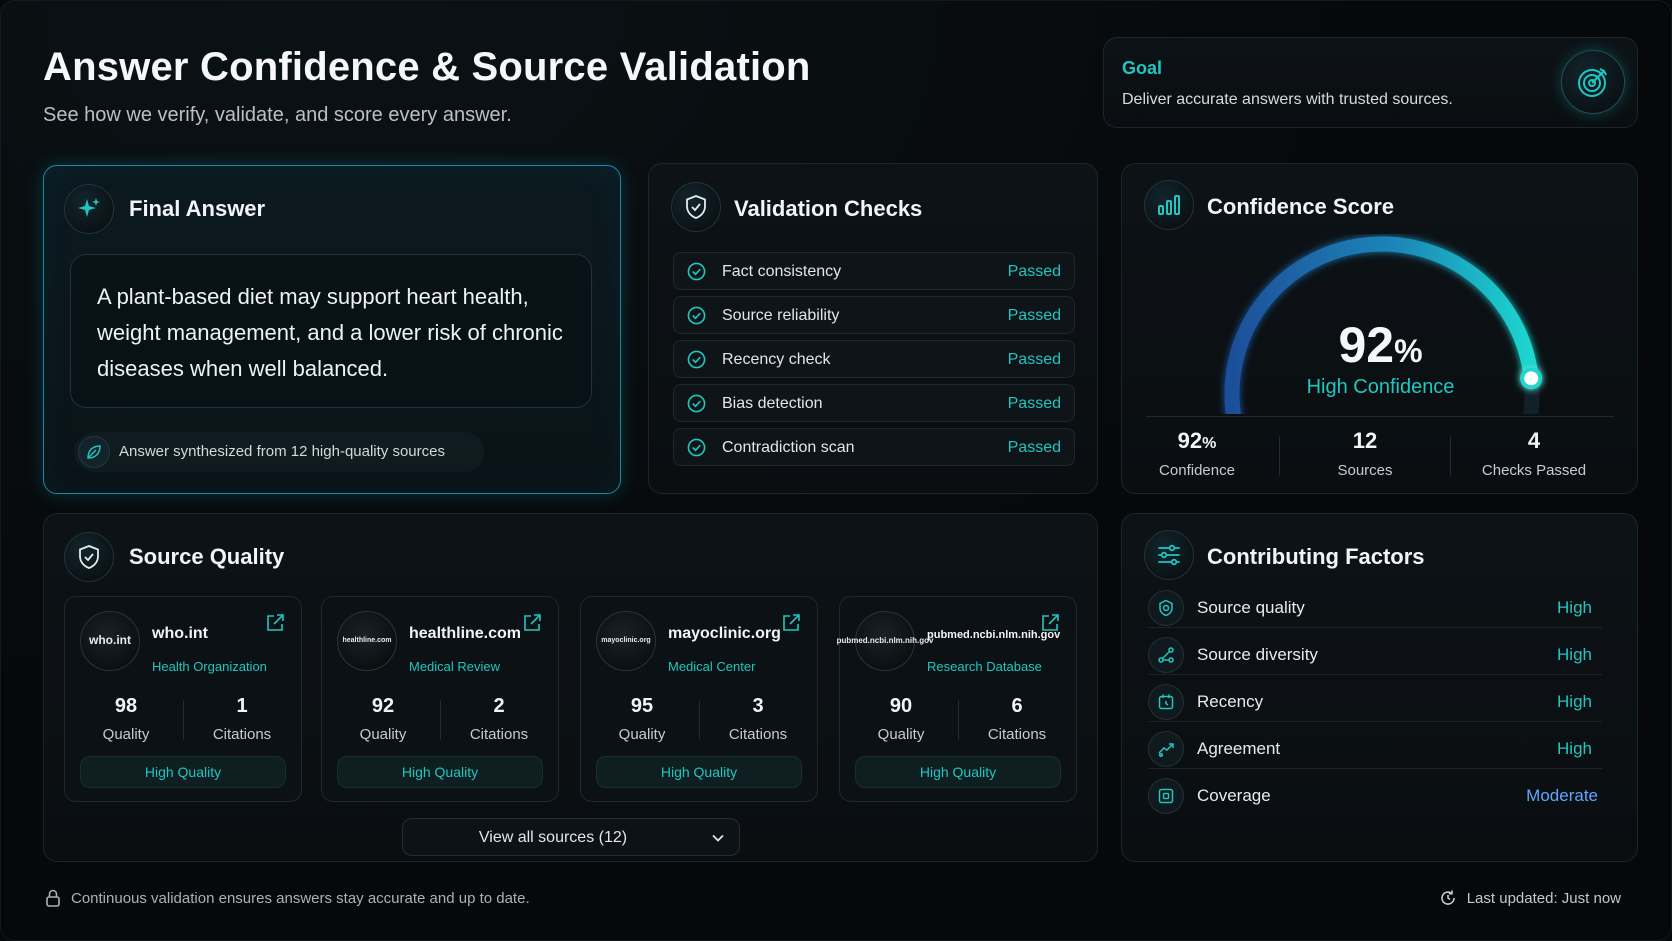 The height and width of the screenshot is (941, 1672). I want to click on check-row: Recency check Passed, so click(874, 359).